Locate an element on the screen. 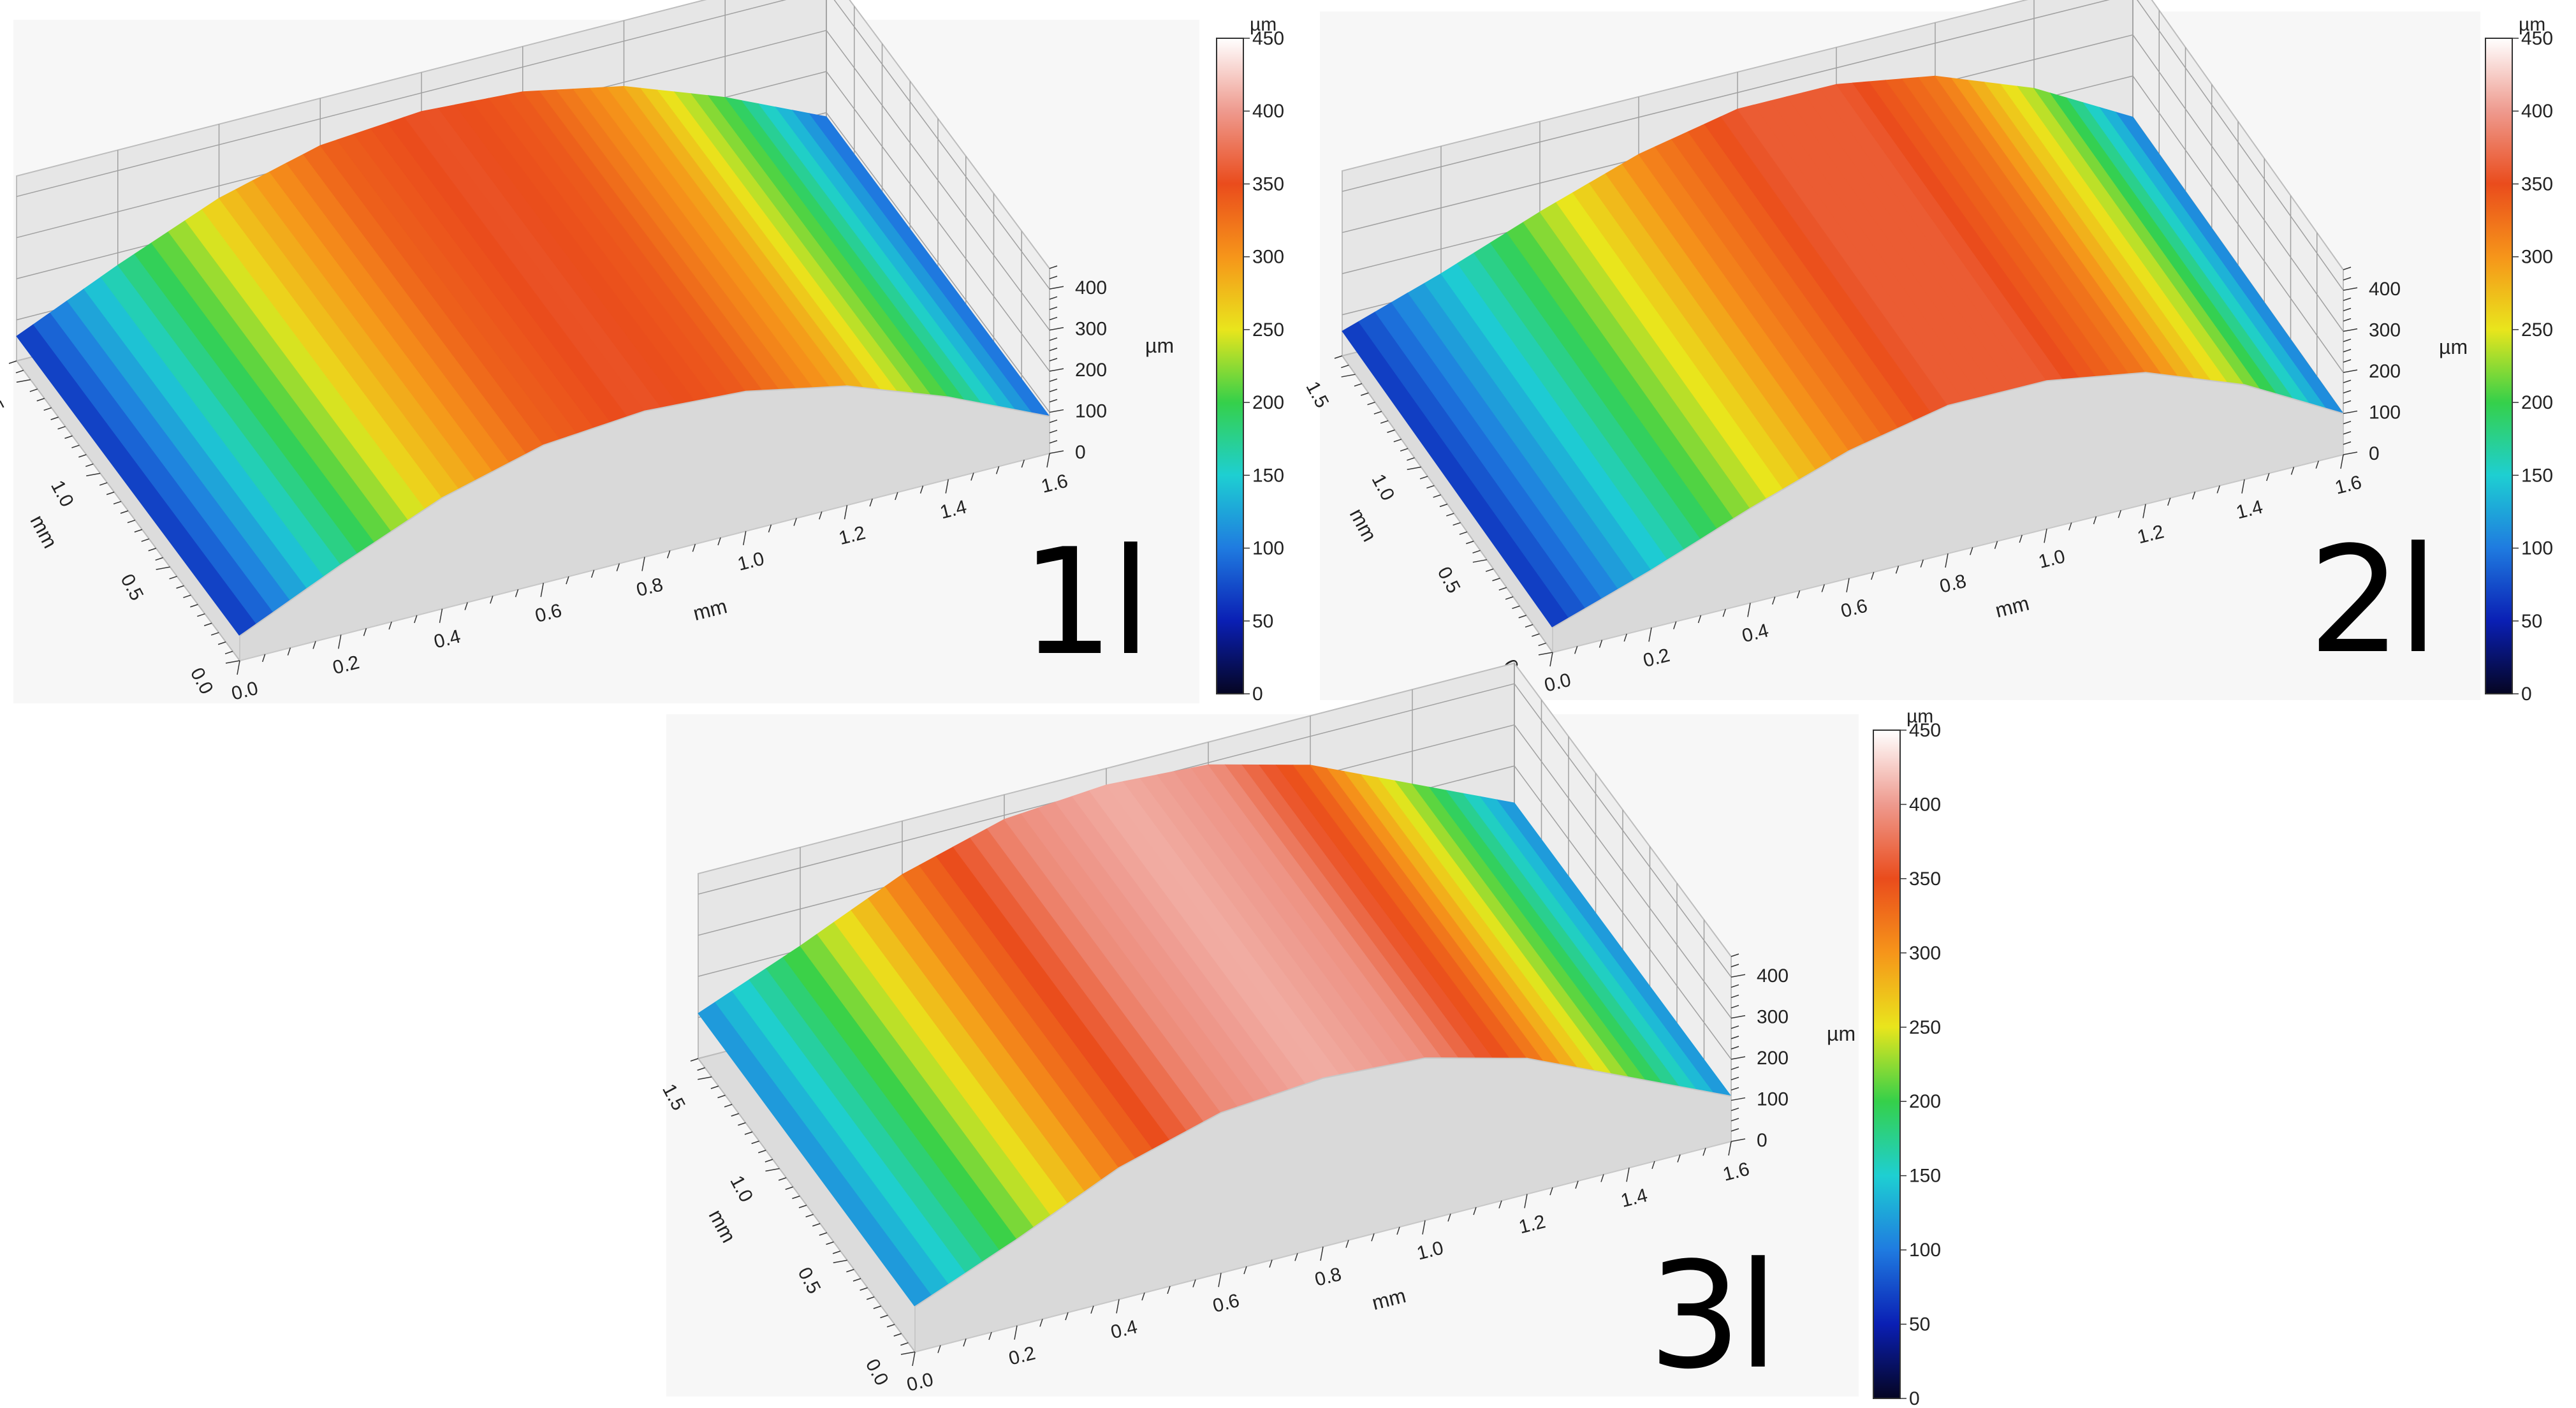 The width and height of the screenshot is (2576, 1408). y-axis-label: mm is located at coordinates (723, 1226).